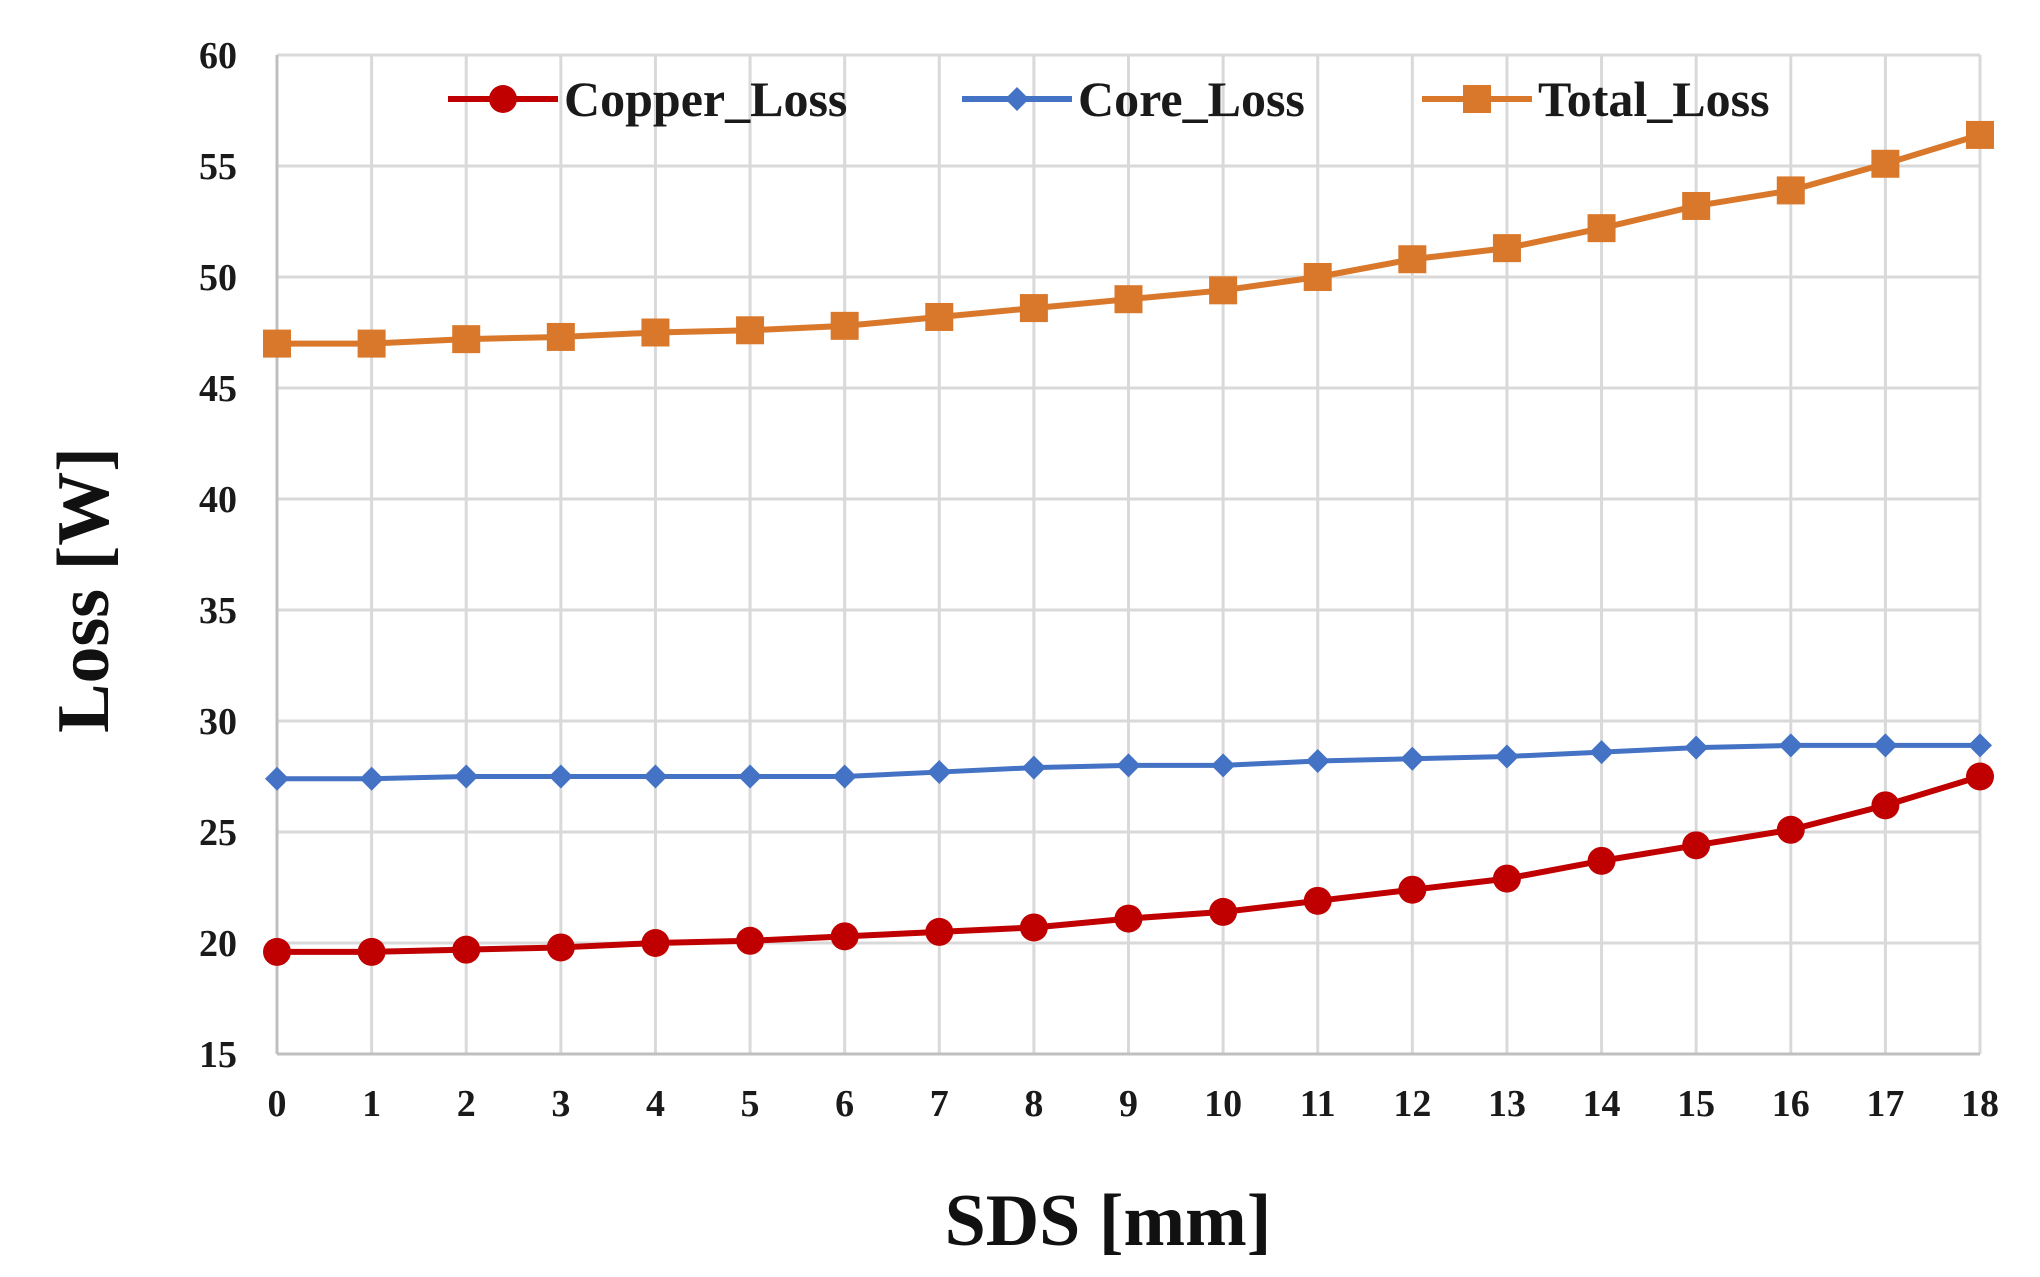 Image resolution: width=2040 pixels, height=1277 pixels. What do you see at coordinates (218, 944) in the screenshot?
I see `y-tick-label: 20` at bounding box center [218, 944].